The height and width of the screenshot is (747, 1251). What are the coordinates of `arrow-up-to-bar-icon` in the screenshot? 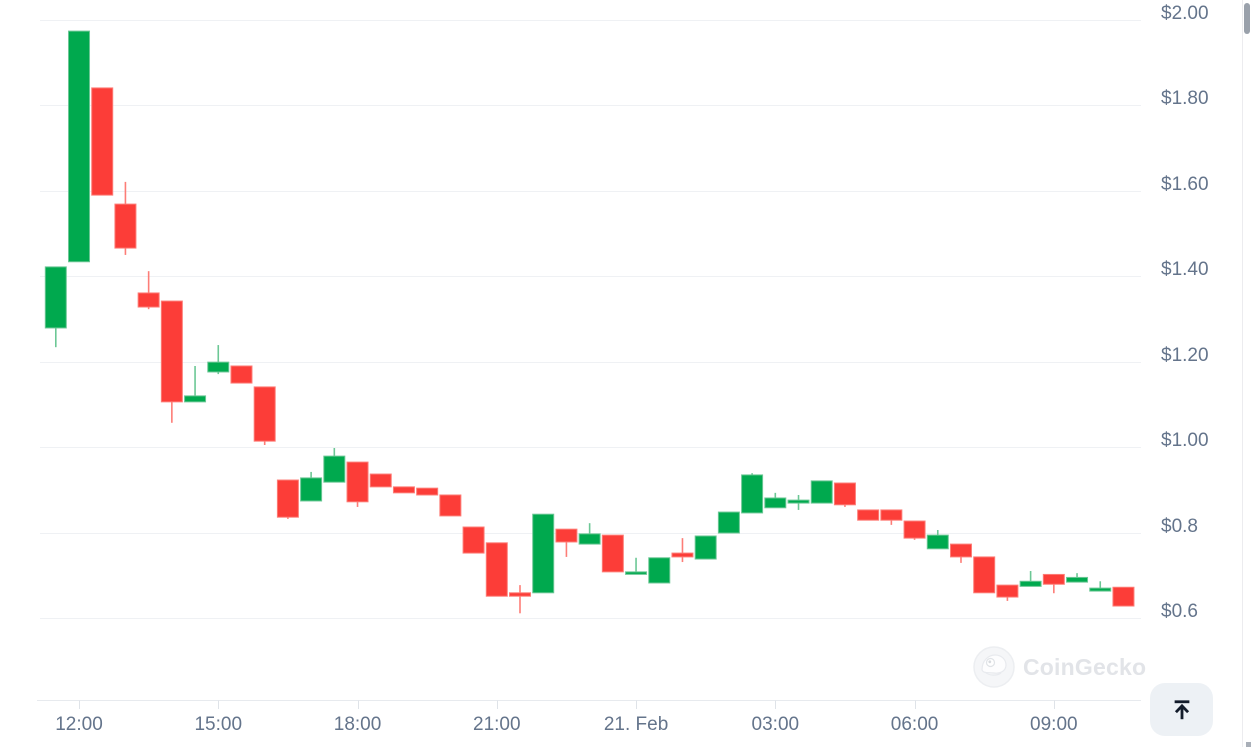 It's located at (1181, 709).